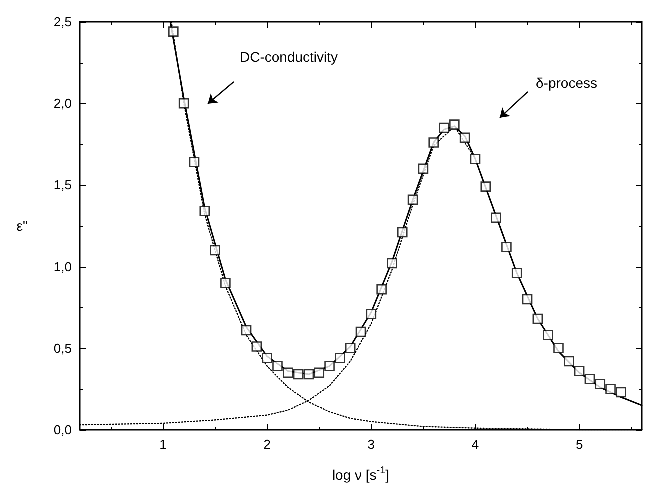 Image resolution: width=656 pixels, height=496 pixels. I want to click on y-tick-label: 0,5, so click(63, 348).